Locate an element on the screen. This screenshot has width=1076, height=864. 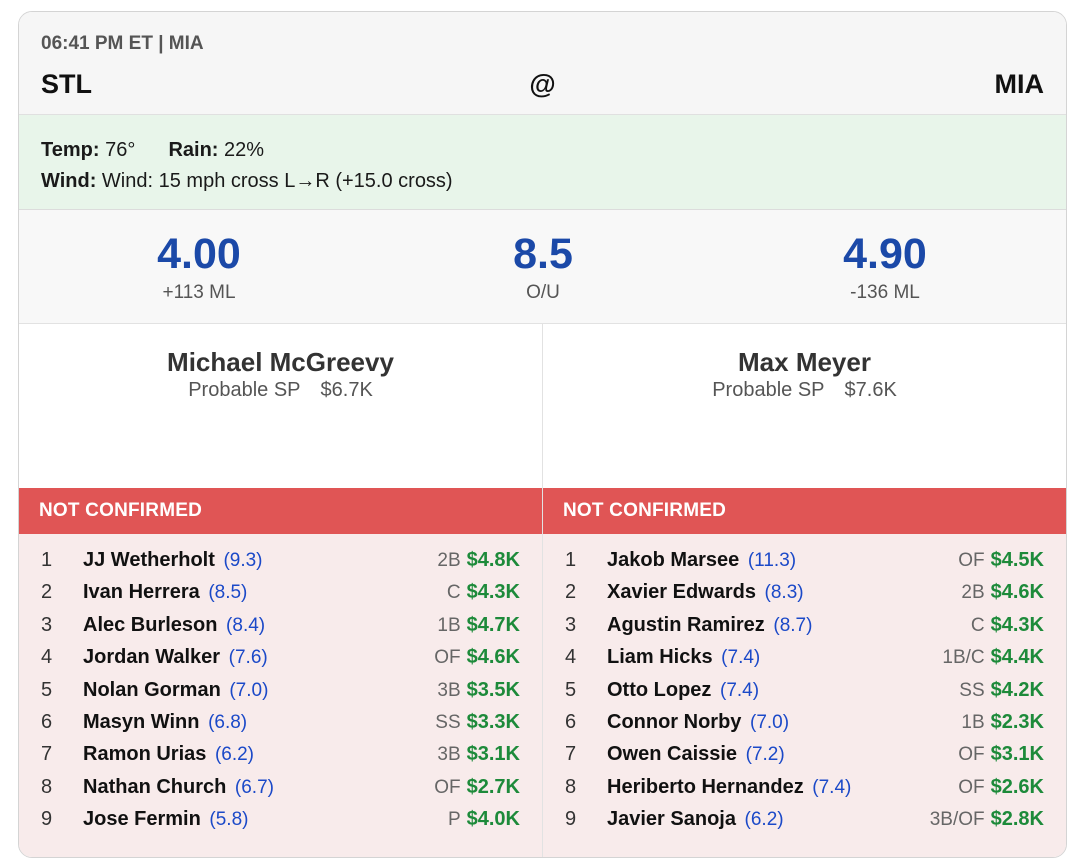
batting-order: 6 is located at coordinates (47, 721).